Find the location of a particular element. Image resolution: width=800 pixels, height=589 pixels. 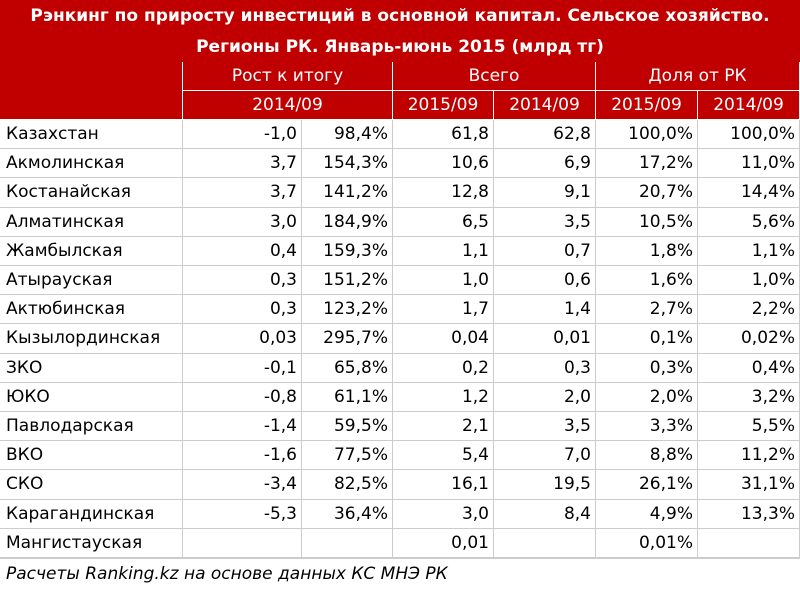

value-cell: 17,2% is located at coordinates (647, 164).